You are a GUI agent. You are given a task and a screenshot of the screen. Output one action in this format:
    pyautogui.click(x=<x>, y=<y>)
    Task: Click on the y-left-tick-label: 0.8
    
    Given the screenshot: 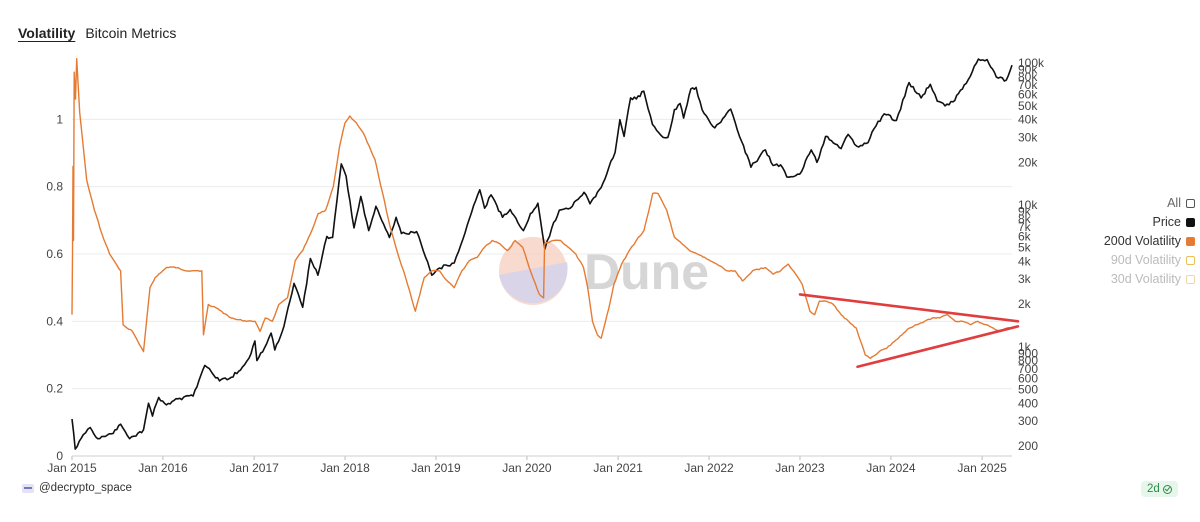 What is the action you would take?
    pyautogui.click(x=54, y=187)
    